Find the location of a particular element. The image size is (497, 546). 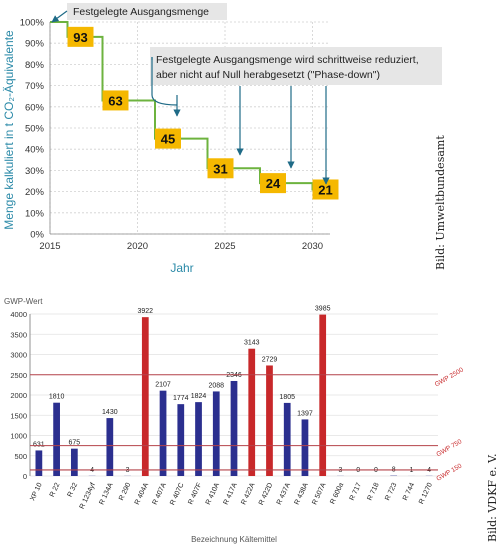

bar-y-tick-label: 3500 is located at coordinates (18, 334).